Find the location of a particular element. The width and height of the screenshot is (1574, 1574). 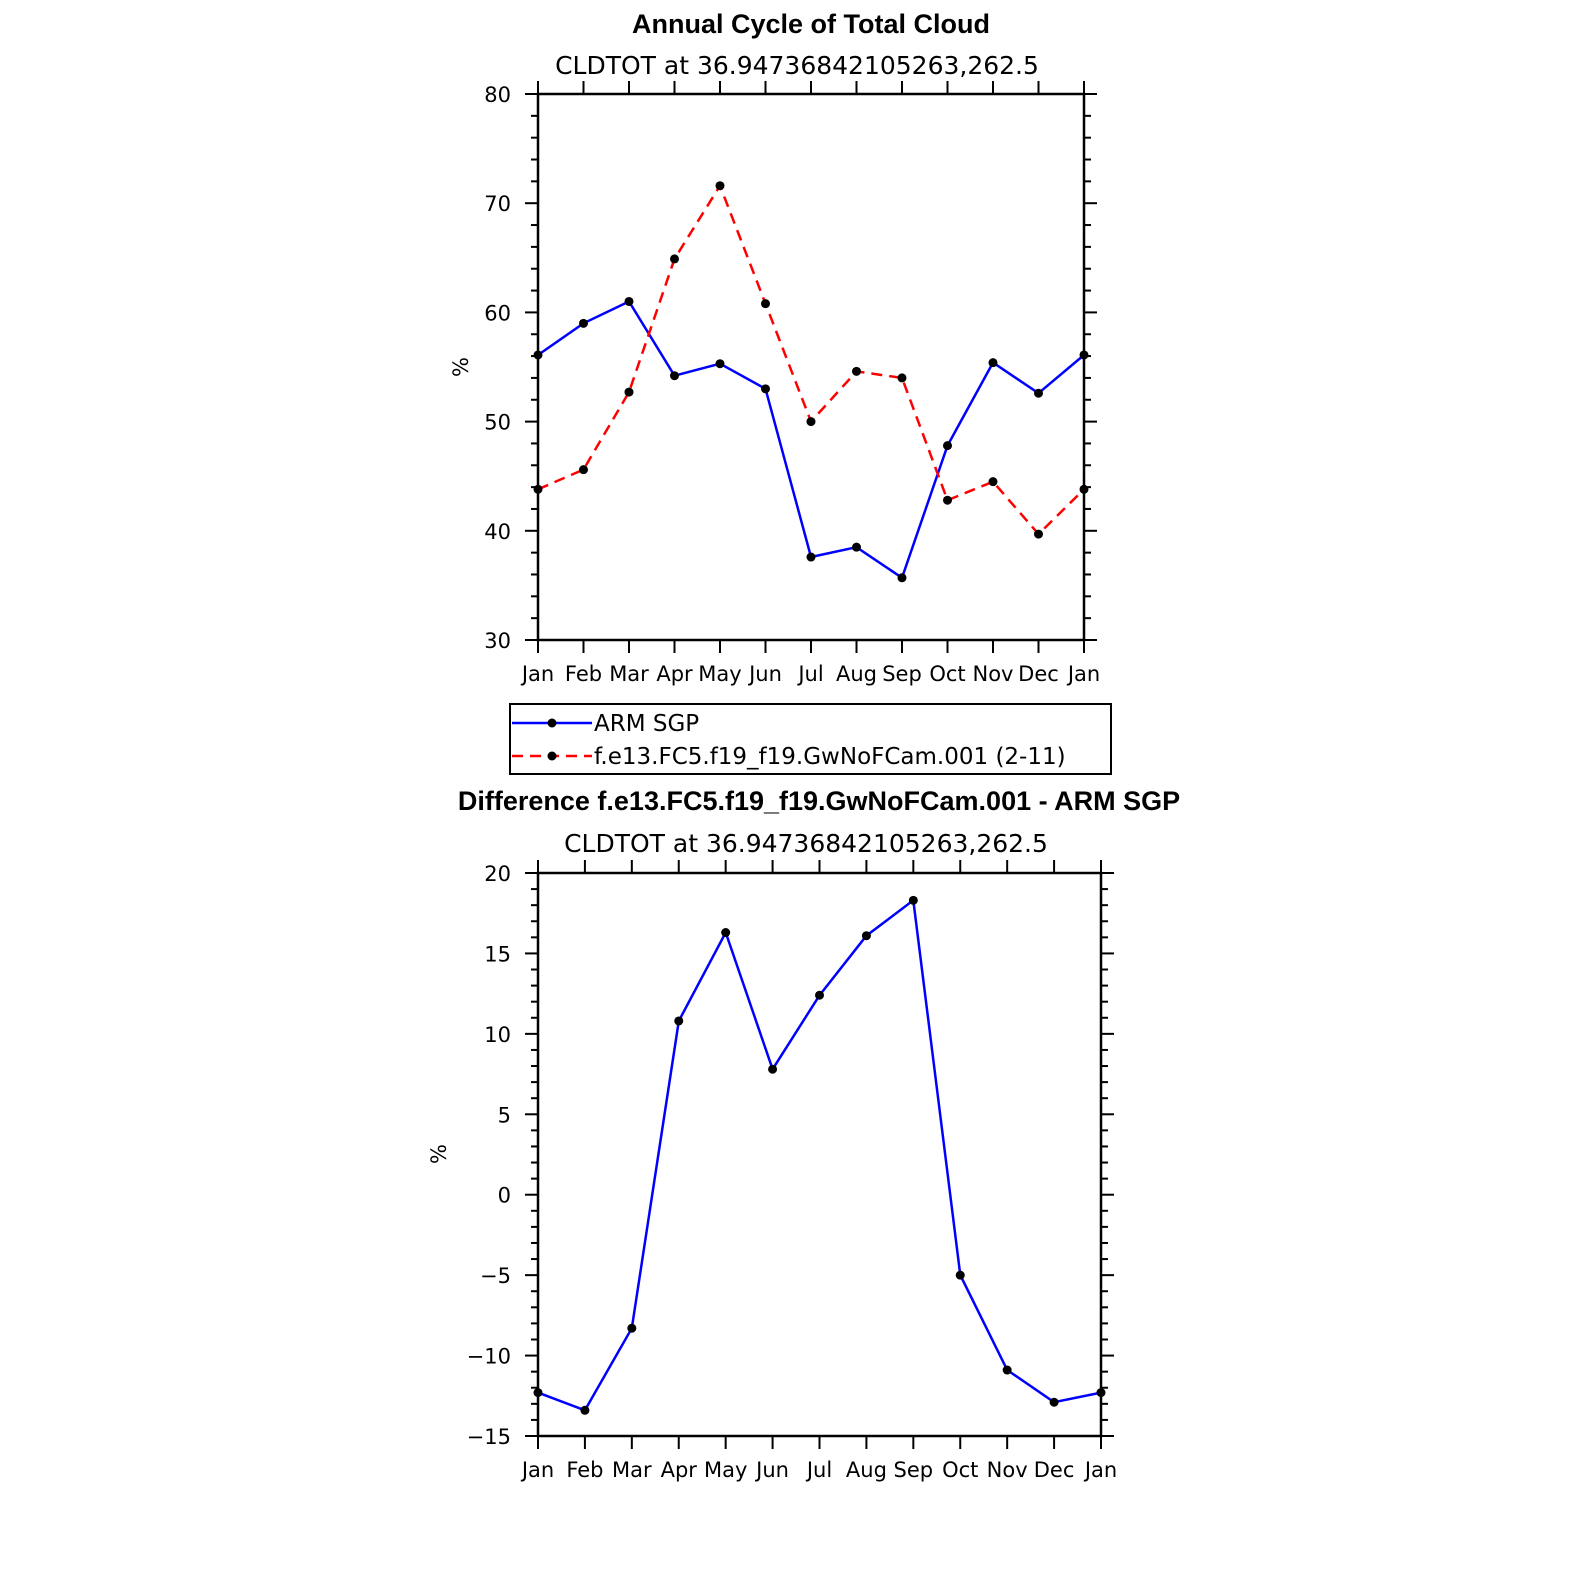

top-chart-title: Annual Cycle of Total Cloud is located at coordinates (811, 24).